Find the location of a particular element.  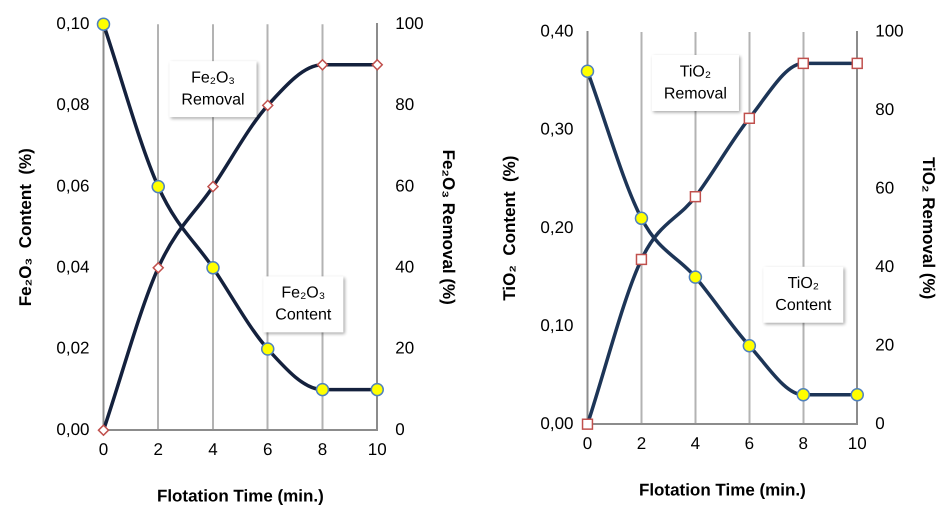

series-label: TiO₂ Removal is located at coordinates (695, 82).